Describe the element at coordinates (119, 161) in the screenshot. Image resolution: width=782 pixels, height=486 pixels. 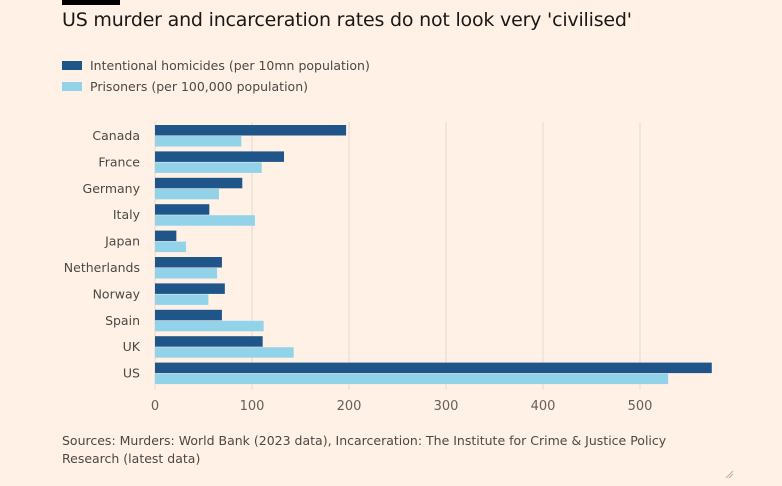
I see `category-label: France` at that location.